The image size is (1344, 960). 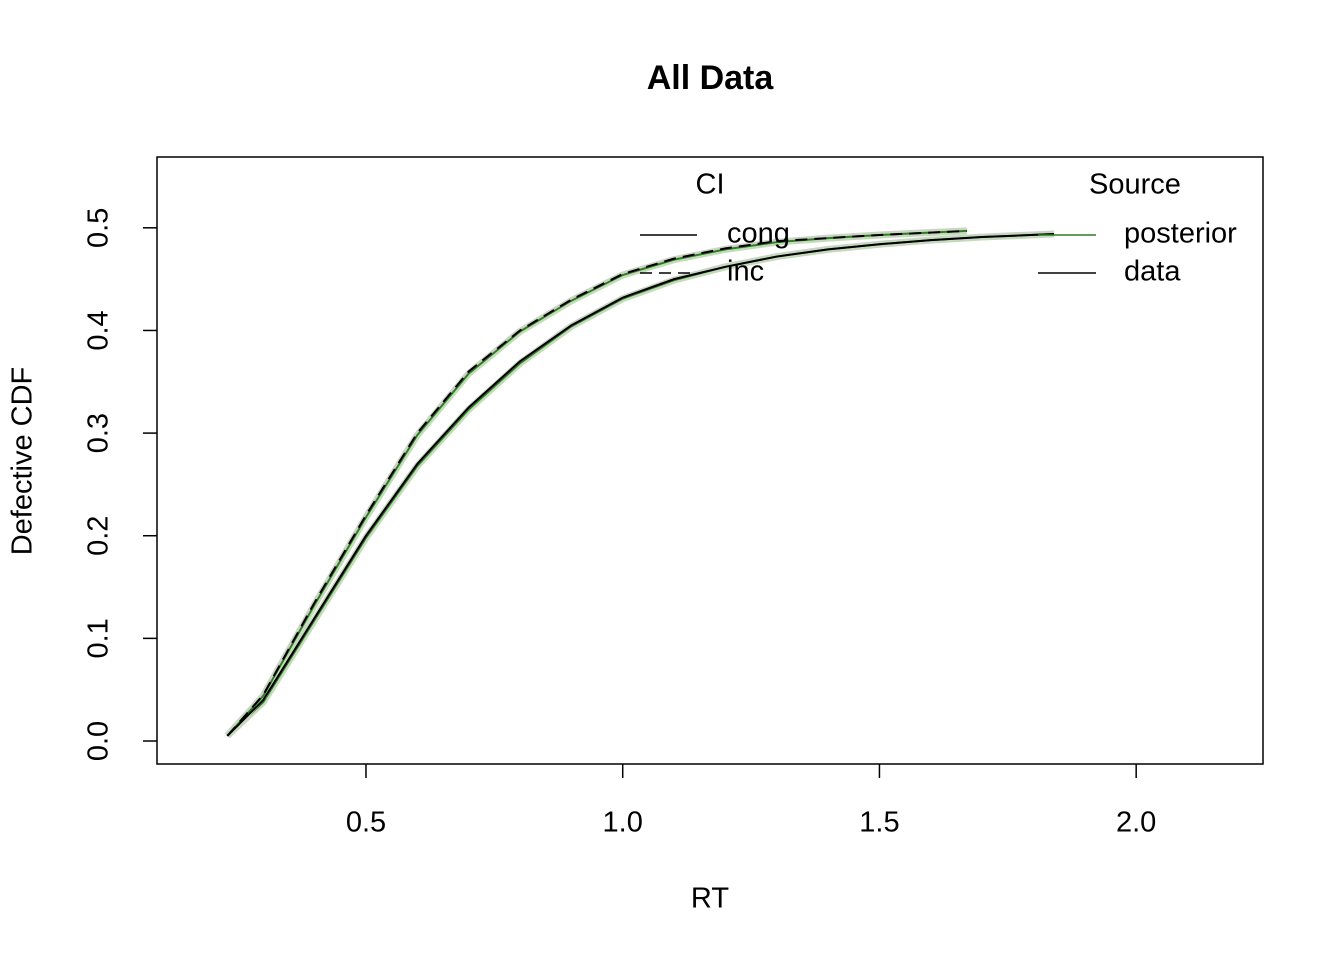 What do you see at coordinates (1152, 272) in the screenshot?
I see `legend-label: data` at bounding box center [1152, 272].